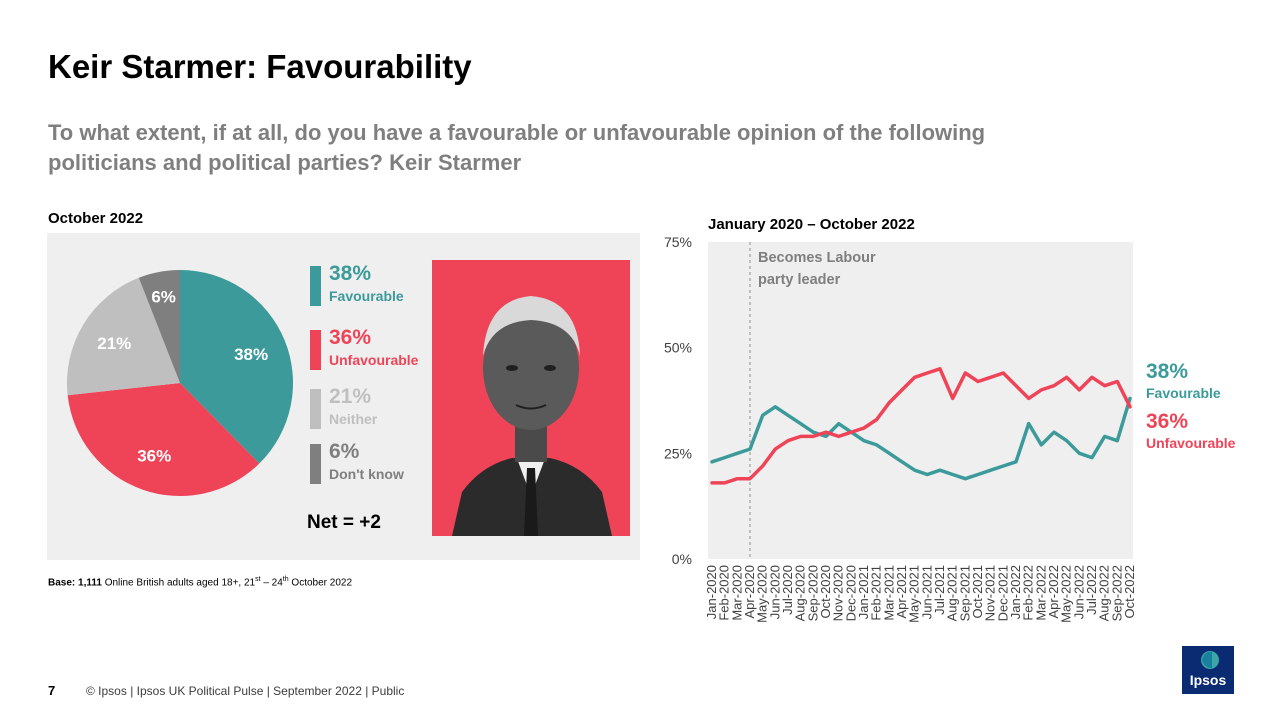 This screenshot has height=720, width=1280. Describe the element at coordinates (774, 592) in the screenshot. I see `x-tick-label: Jun-2020` at that location.